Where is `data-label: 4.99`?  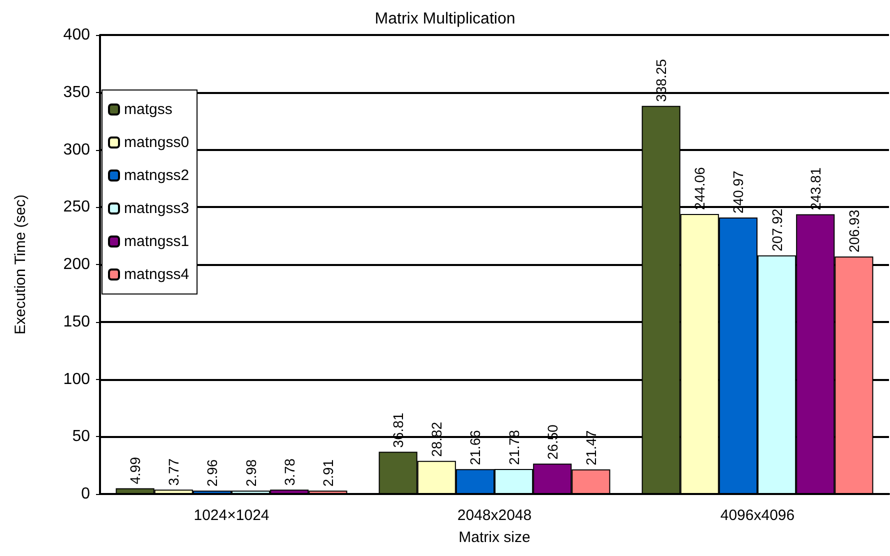 data-label: 4.99 is located at coordinates (135, 470).